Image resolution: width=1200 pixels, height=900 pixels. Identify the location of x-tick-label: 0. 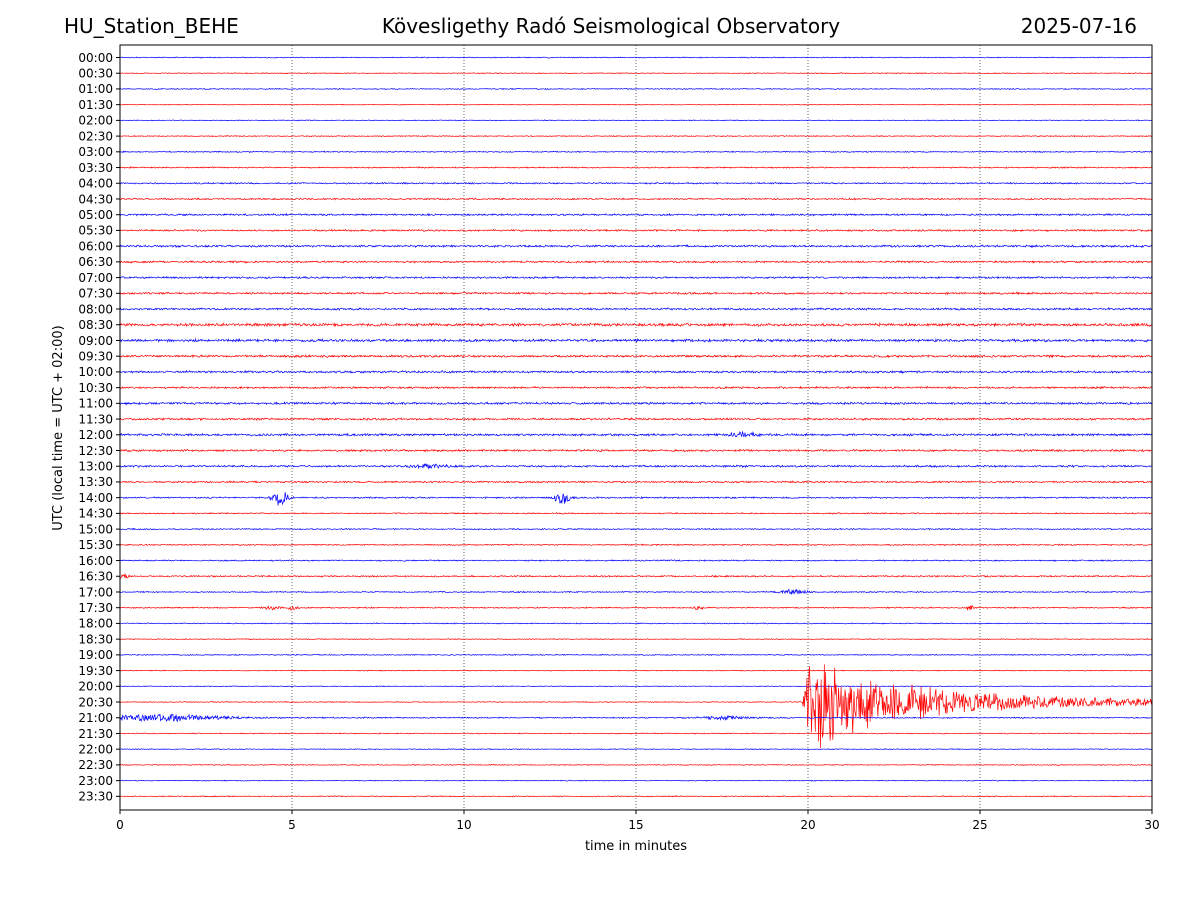
(120, 825).